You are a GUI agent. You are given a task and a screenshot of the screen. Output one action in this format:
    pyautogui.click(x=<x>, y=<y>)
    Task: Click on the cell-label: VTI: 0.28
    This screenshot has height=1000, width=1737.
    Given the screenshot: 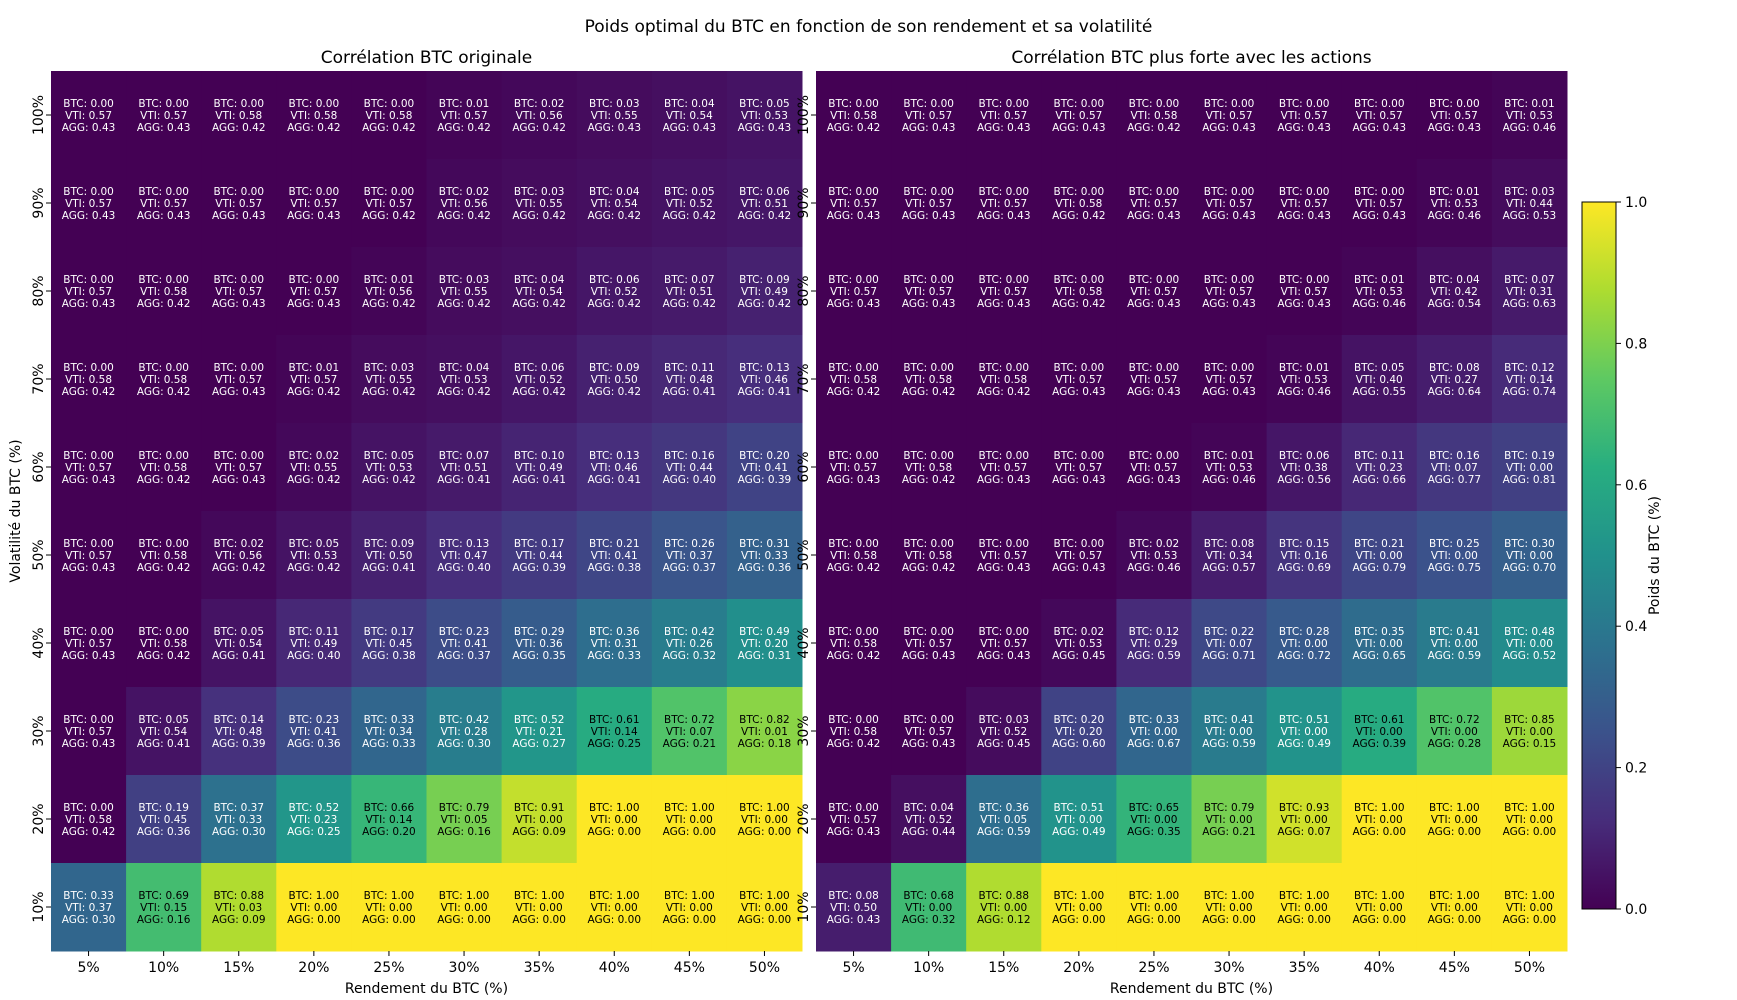 What is the action you would take?
    pyautogui.click(x=464, y=732)
    